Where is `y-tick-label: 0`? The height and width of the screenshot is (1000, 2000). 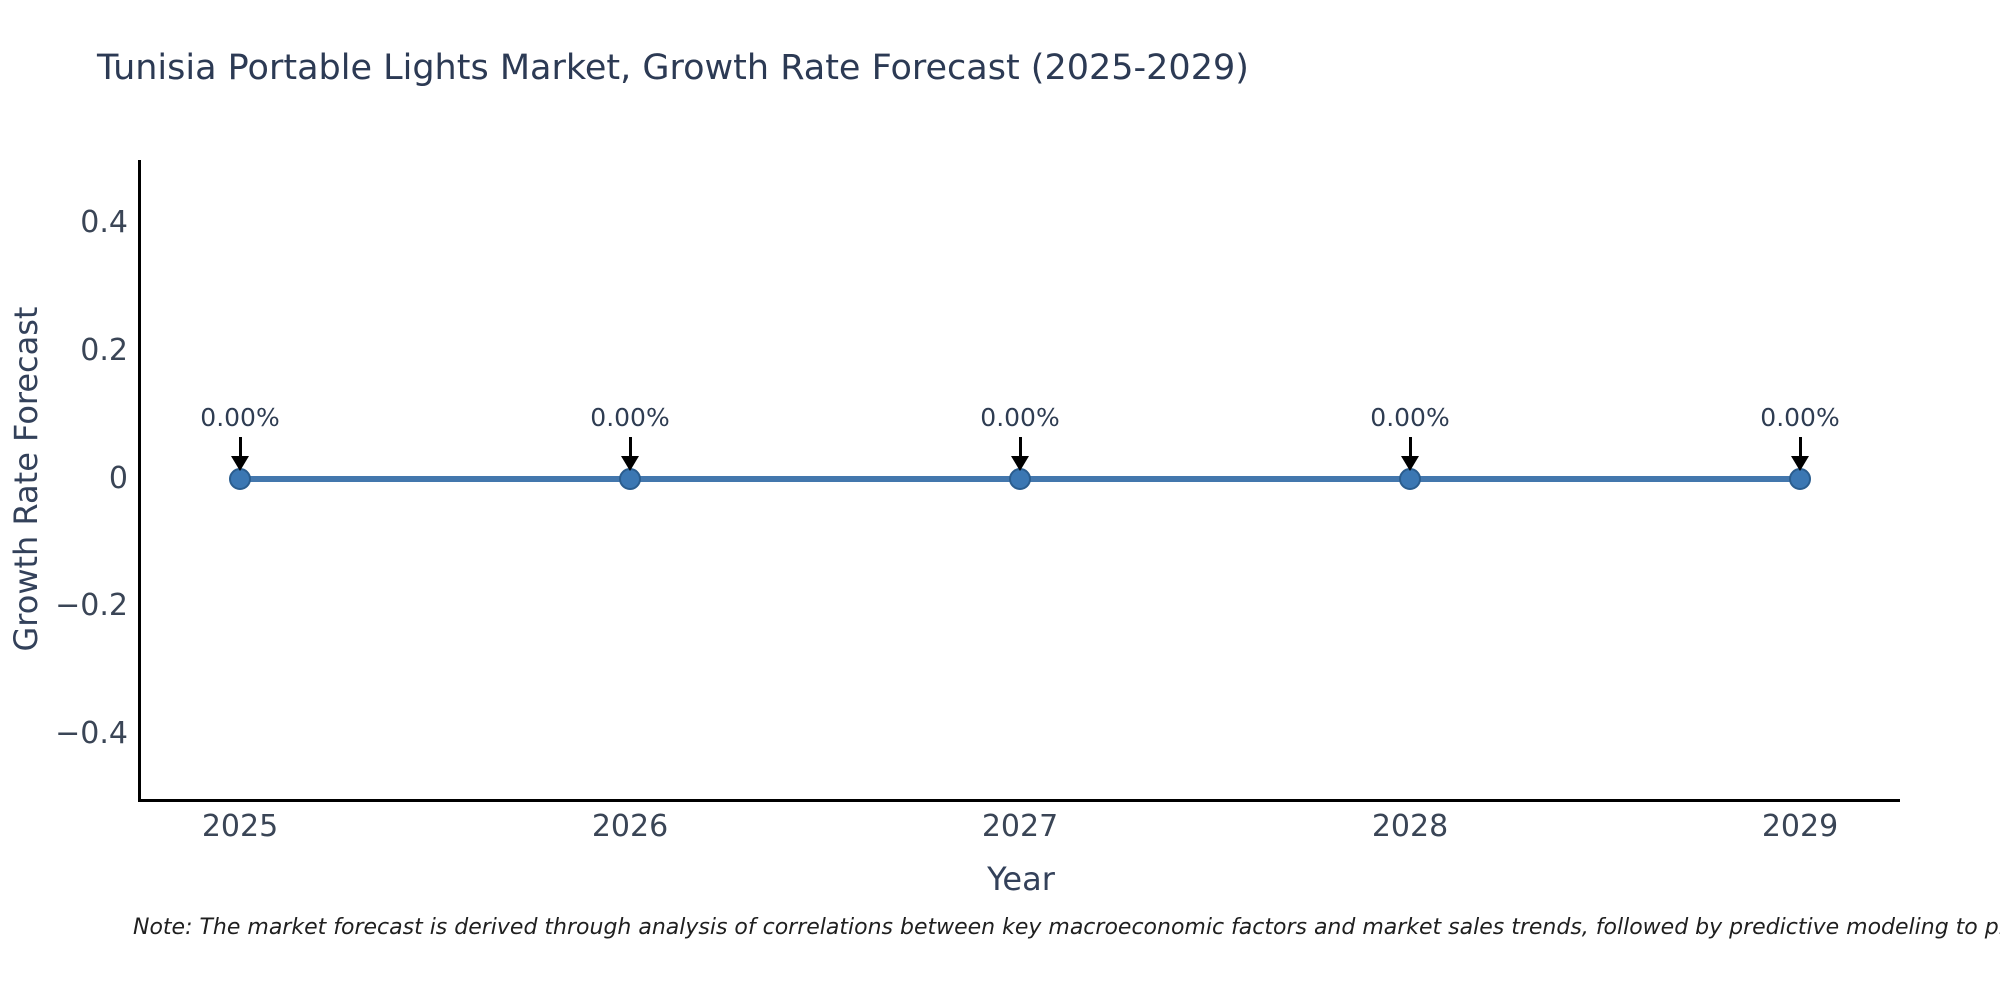 y-tick-label: 0 is located at coordinates (118, 478).